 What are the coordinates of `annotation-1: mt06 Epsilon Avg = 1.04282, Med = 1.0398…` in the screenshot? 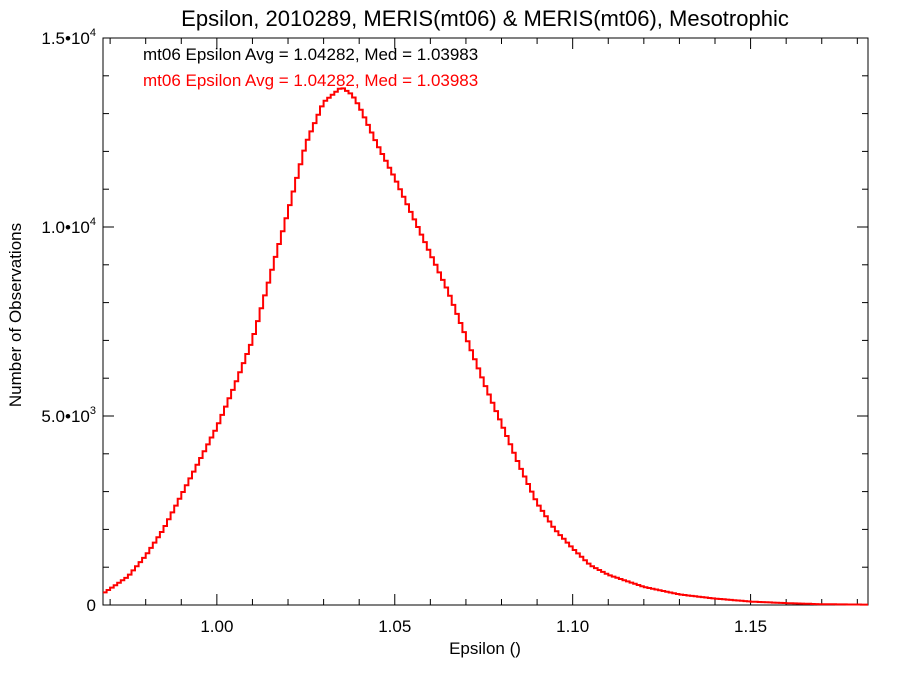 It's located at (310, 80).